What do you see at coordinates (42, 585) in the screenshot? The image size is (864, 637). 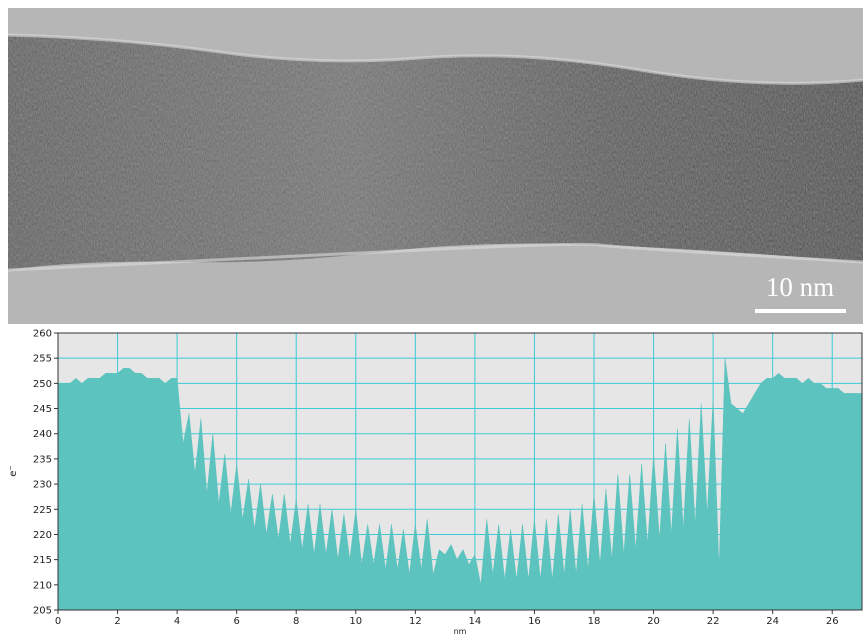 I see `y-tick-label: 210` at bounding box center [42, 585].